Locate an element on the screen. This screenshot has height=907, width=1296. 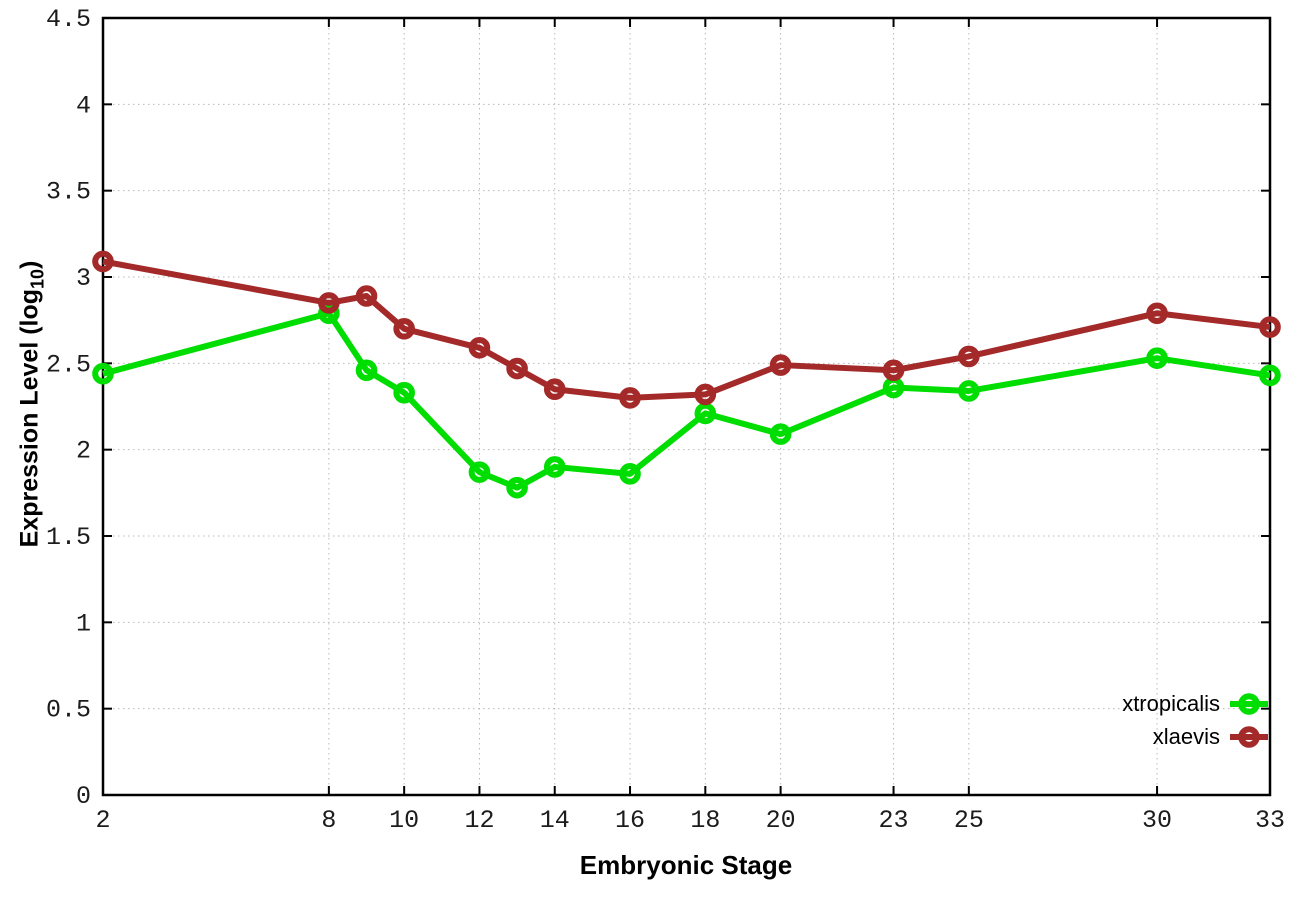
y-tick-label: 2.5 is located at coordinates (68, 364).